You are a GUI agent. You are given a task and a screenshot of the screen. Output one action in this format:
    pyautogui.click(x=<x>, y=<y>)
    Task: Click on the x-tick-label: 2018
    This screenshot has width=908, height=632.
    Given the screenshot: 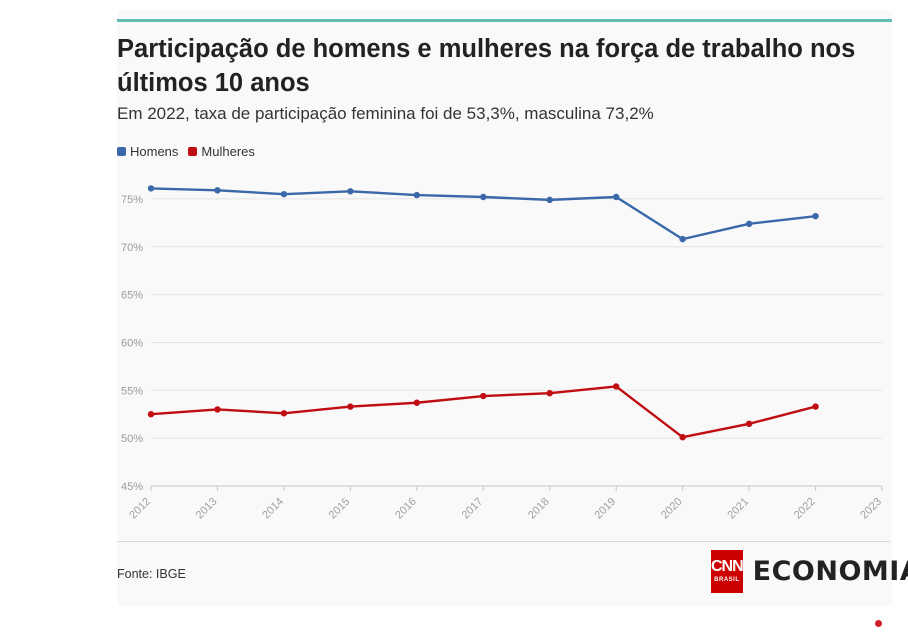 What is the action you would take?
    pyautogui.click(x=539, y=509)
    